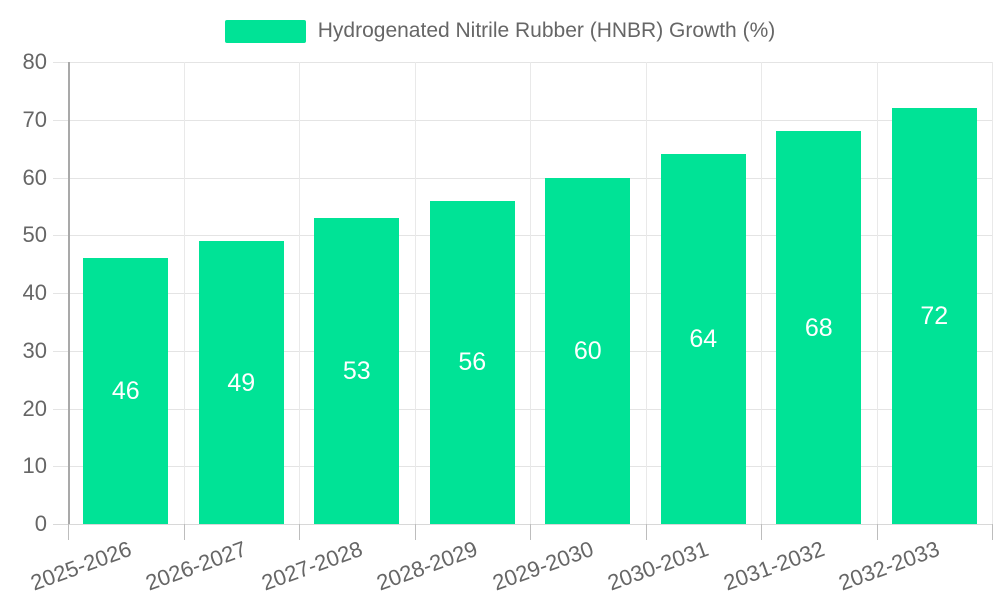 The width and height of the screenshot is (1000, 600). What do you see at coordinates (34, 235) in the screenshot?
I see `y-axis-label: 50` at bounding box center [34, 235].